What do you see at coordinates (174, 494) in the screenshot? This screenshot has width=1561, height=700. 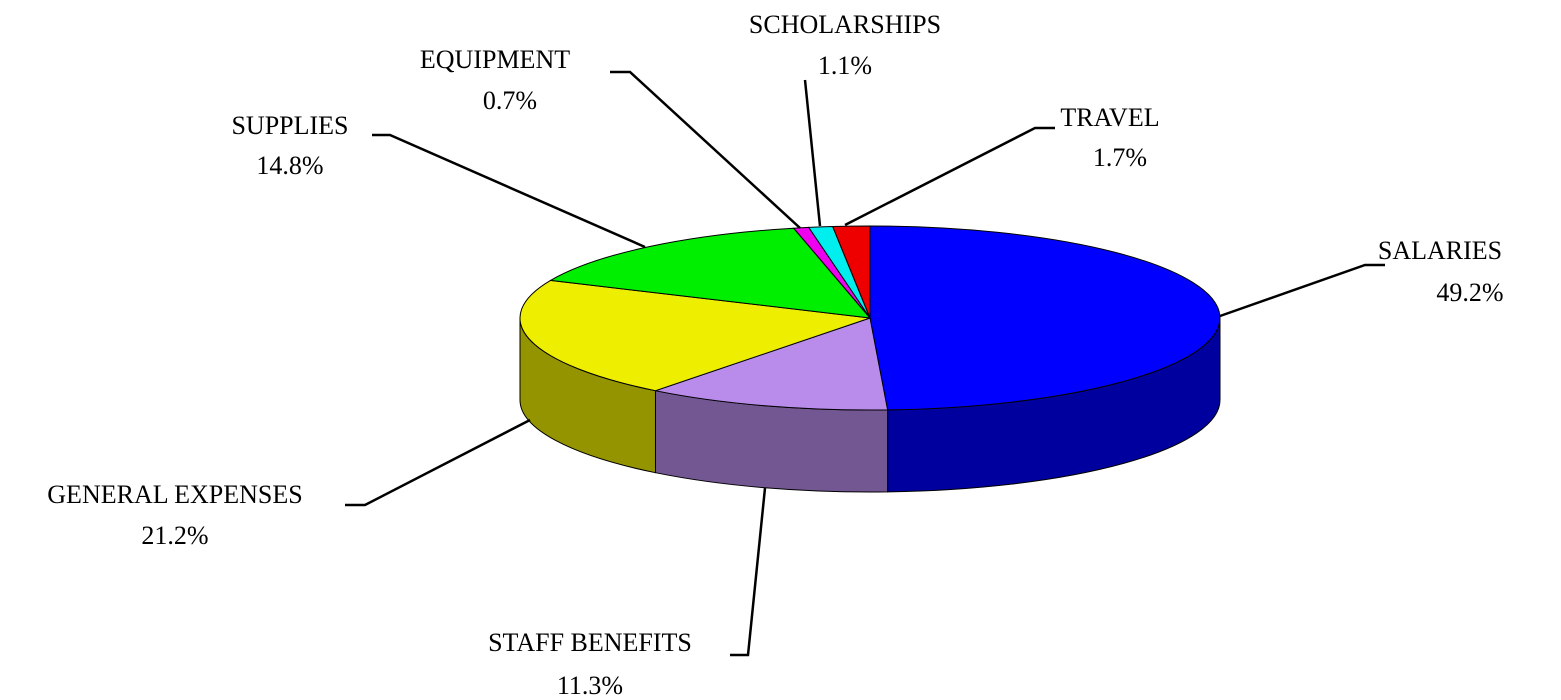 I see `slice-label: GENERAL EXPENSES` at bounding box center [174, 494].